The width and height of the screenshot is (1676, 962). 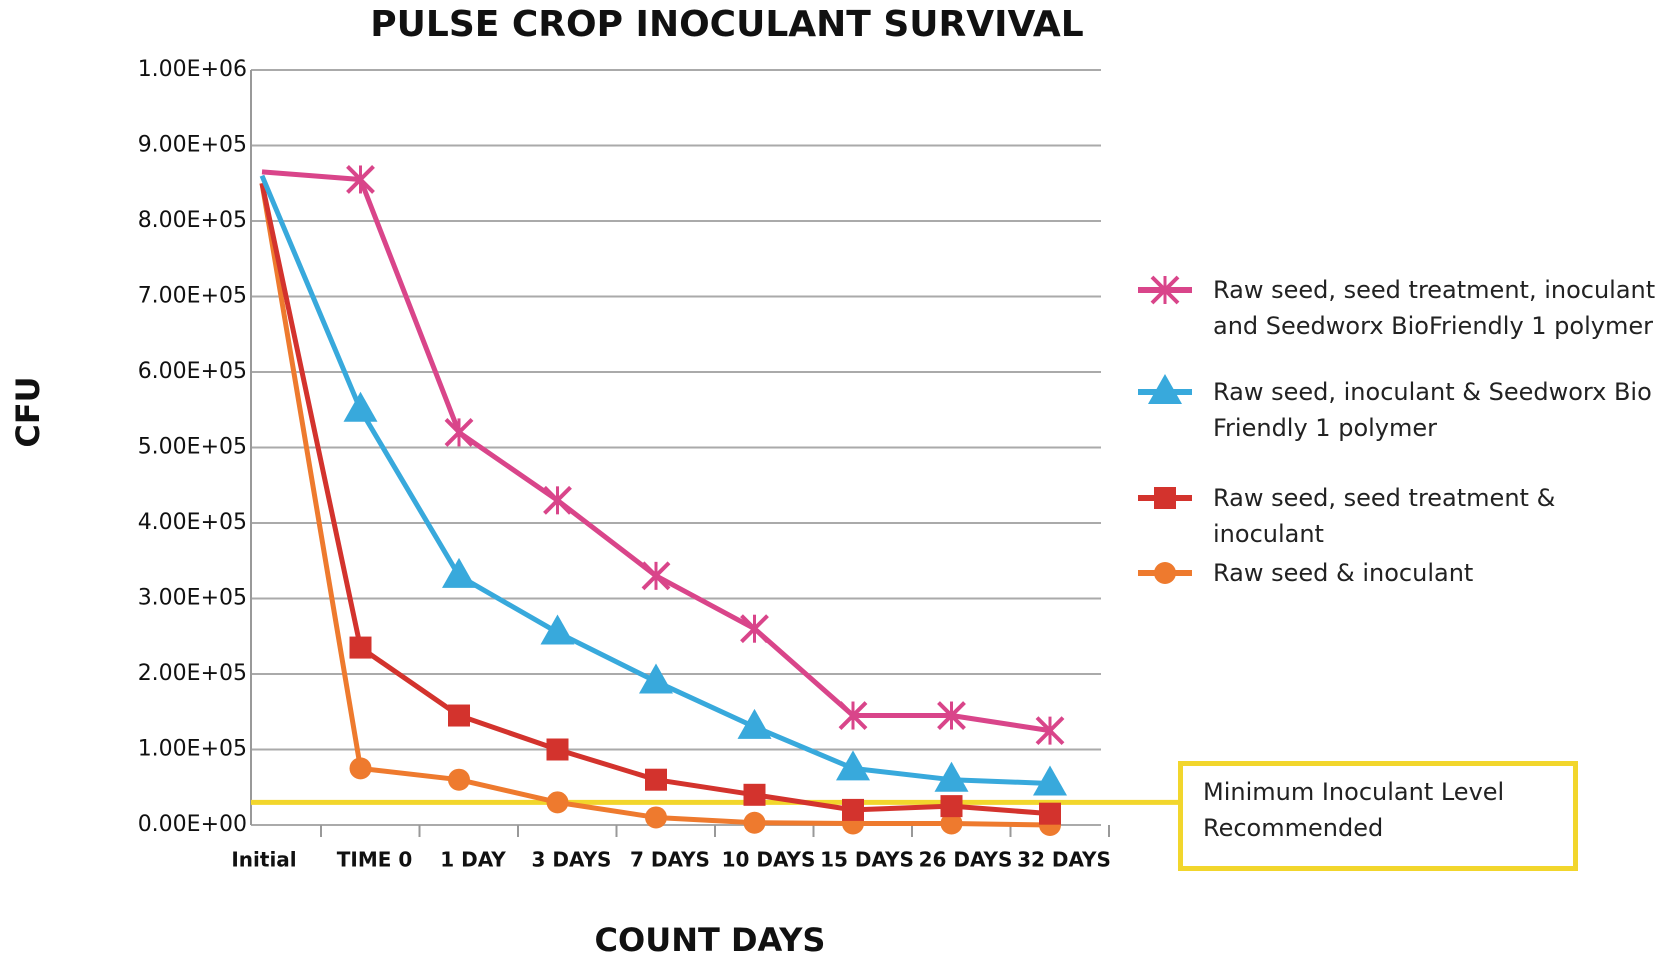 I want to click on y-tick-label: 1.00E+06, so click(x=192, y=69).